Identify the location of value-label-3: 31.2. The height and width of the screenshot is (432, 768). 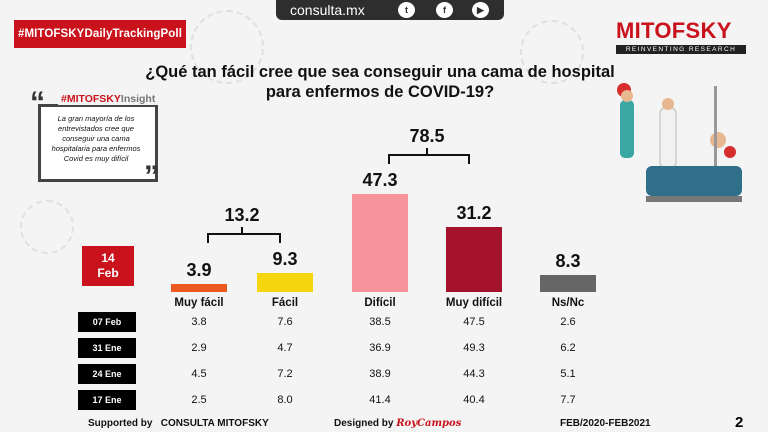
(474, 213).